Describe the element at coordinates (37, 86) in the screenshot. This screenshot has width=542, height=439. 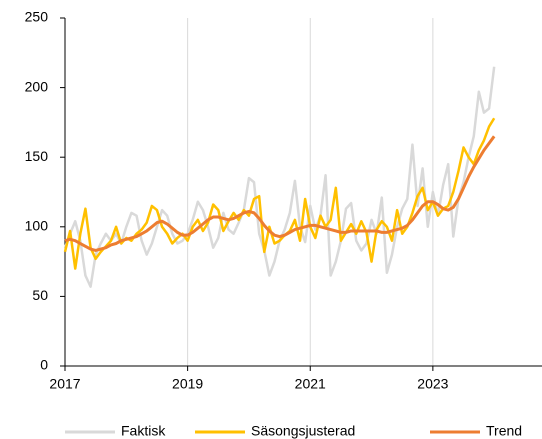
I see `y-tick-label: 200` at that location.